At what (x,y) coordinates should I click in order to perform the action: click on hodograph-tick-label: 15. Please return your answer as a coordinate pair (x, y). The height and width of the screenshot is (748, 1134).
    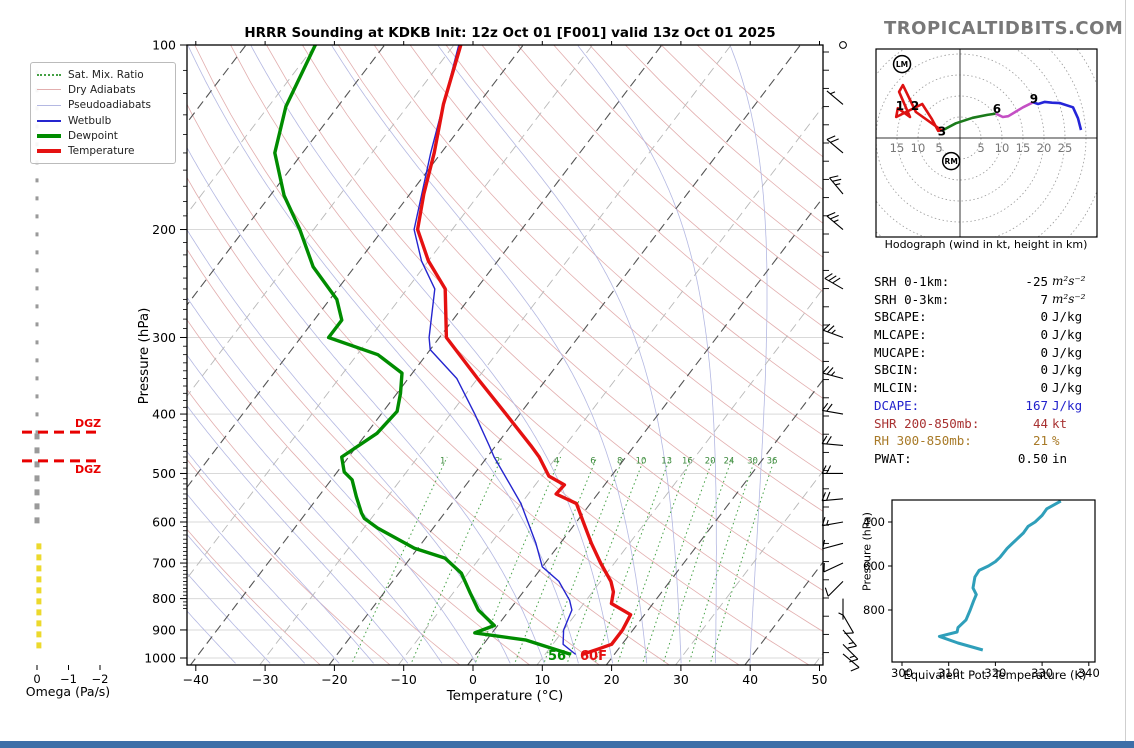
    Looking at the image, I should click on (897, 148).